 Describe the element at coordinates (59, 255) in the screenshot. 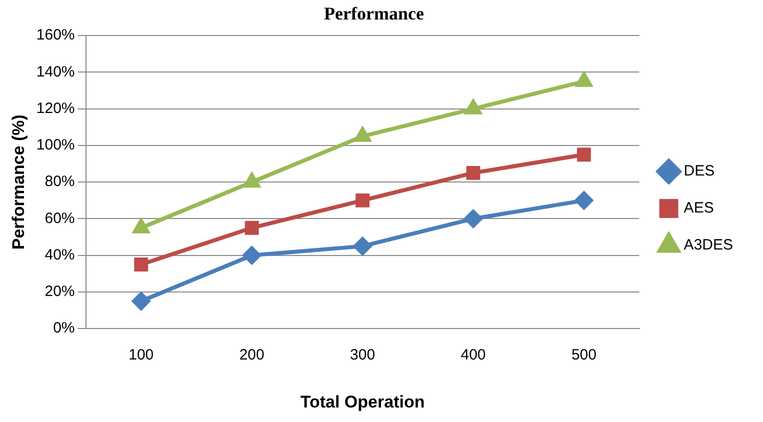

I see `y-tick-label: 40%` at that location.